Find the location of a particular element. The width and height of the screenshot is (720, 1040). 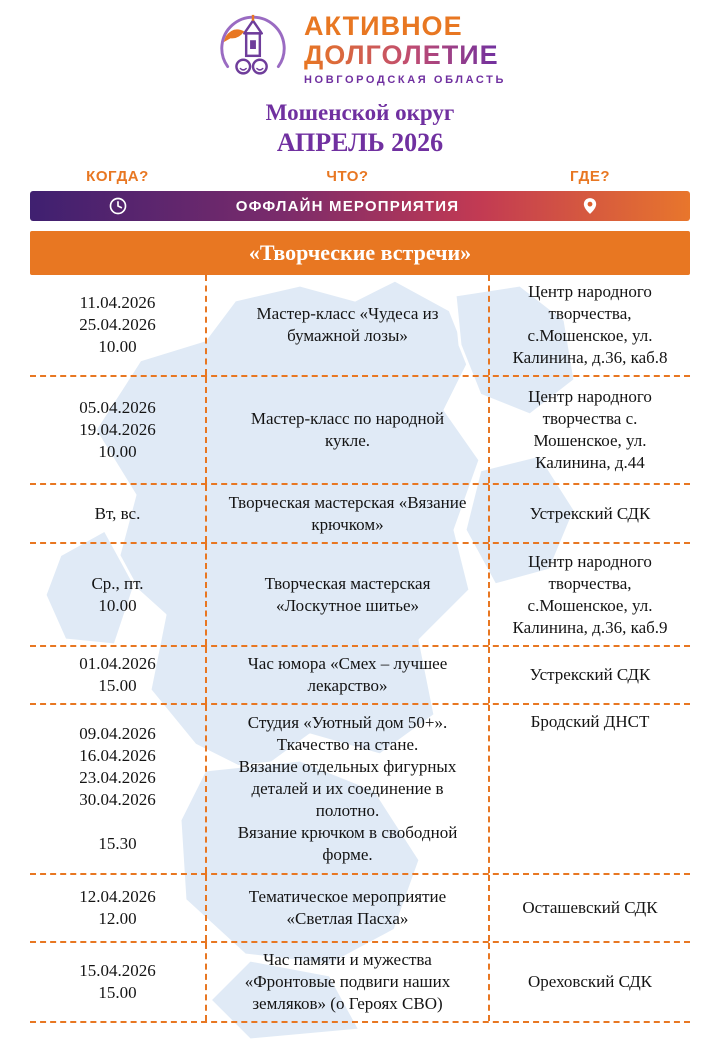

column-header-when: КОГДА? is located at coordinates (117, 176).